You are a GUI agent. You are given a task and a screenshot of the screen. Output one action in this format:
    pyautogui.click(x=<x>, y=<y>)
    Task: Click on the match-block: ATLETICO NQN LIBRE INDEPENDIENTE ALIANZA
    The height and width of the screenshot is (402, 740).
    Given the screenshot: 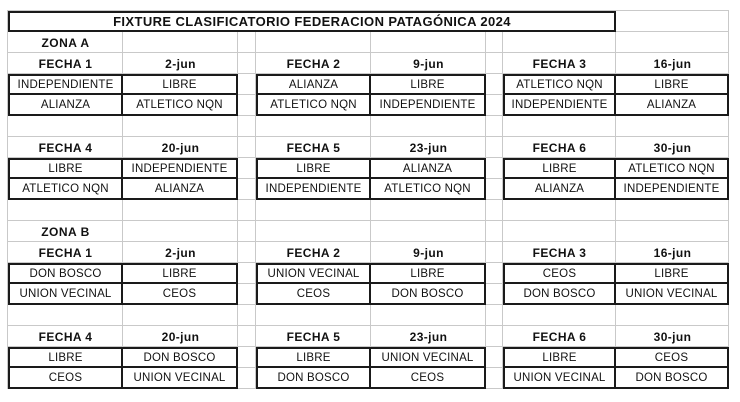 What is the action you would take?
    pyautogui.click(x=616, y=95)
    